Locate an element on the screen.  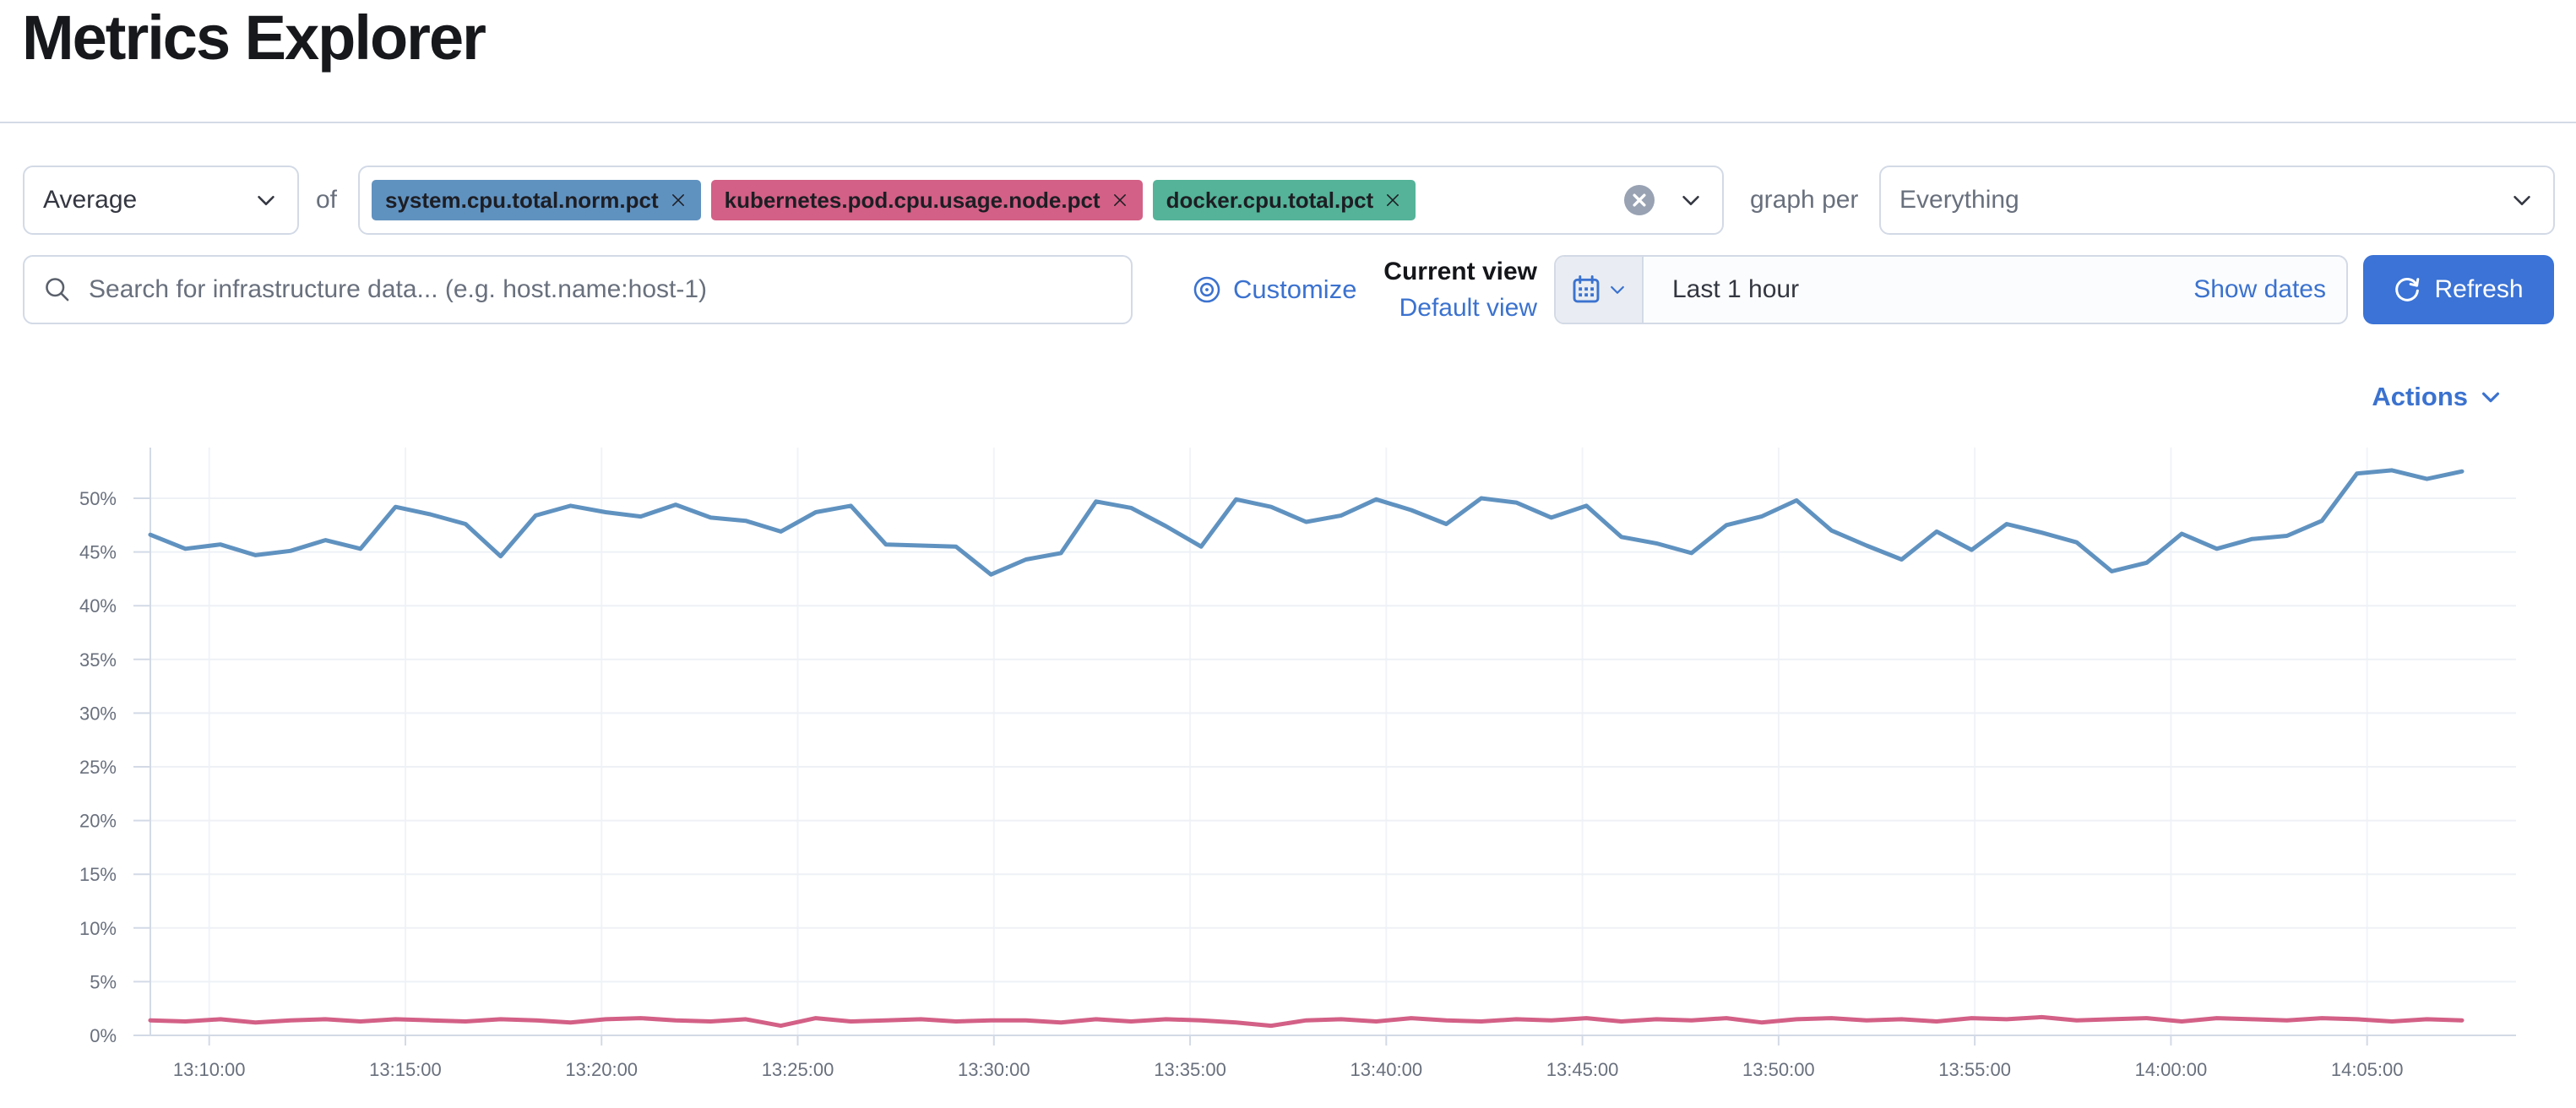
of-label: of is located at coordinates (327, 200).